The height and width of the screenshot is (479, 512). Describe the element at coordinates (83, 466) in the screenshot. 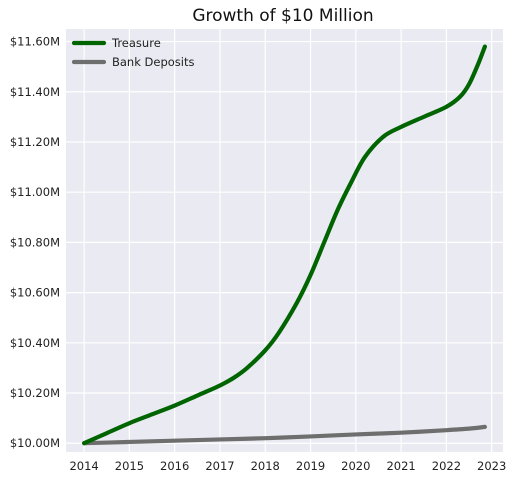

I see `x-tick-label: 2014` at that location.